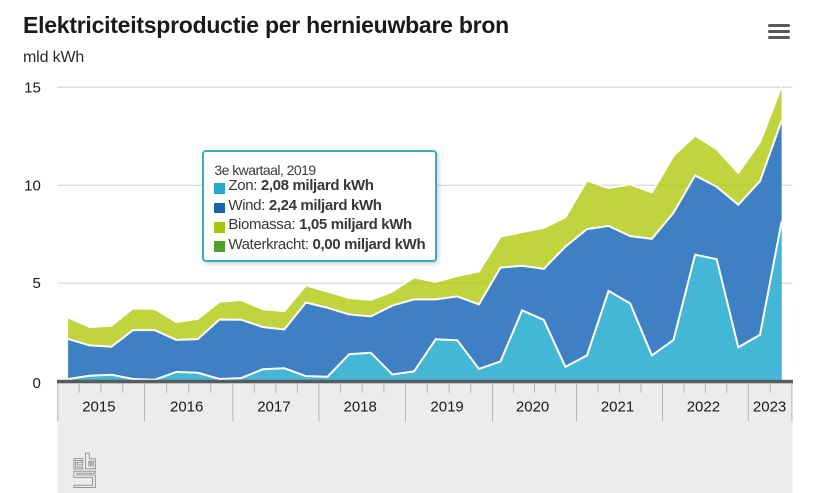 The image size is (818, 493). Describe the element at coordinates (98, 407) in the screenshot. I see `svg-text: 2015` at that location.